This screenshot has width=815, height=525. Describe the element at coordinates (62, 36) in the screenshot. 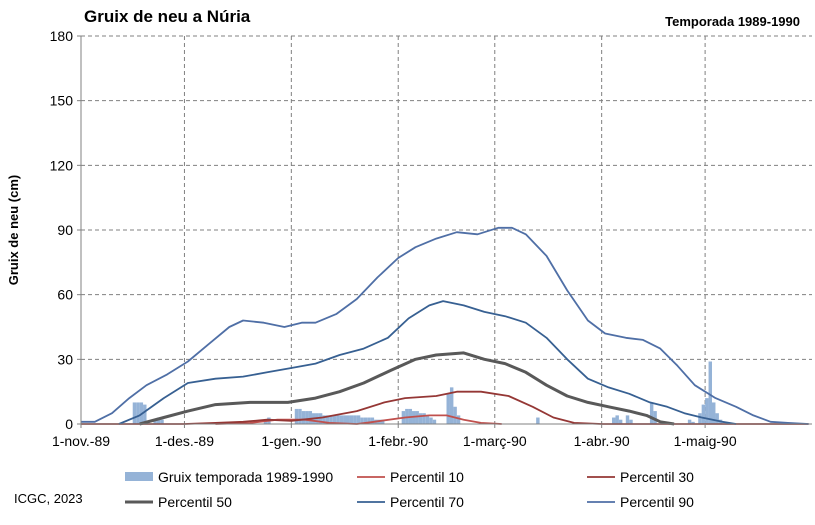

I see `y-tick-label: 180` at that location.